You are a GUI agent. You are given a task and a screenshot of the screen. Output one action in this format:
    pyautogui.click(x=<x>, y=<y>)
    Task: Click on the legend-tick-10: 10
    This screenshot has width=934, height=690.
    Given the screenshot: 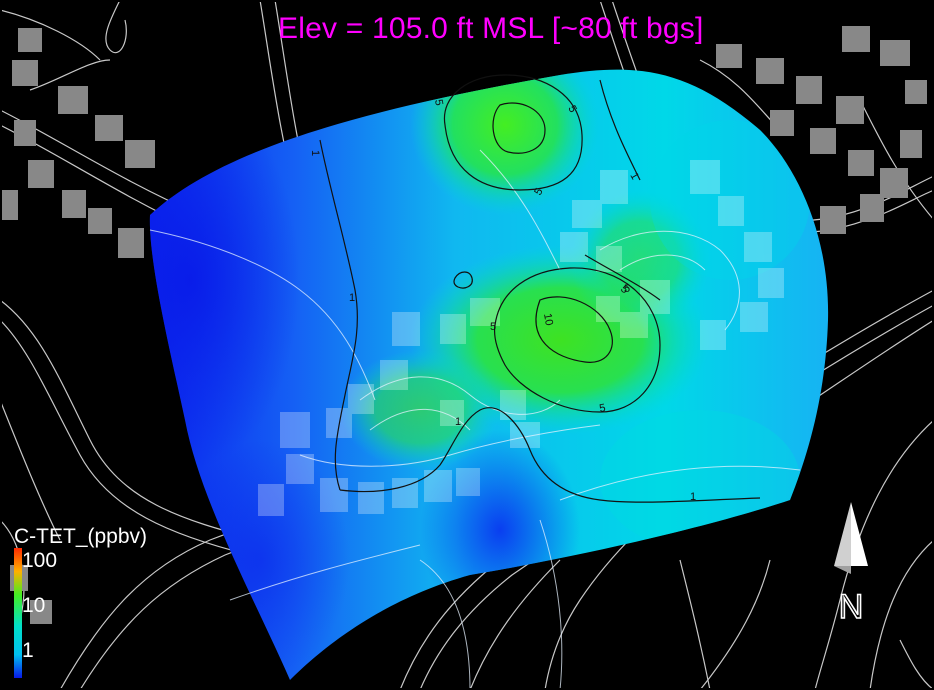 What is the action you would take?
    pyautogui.click(x=34, y=605)
    